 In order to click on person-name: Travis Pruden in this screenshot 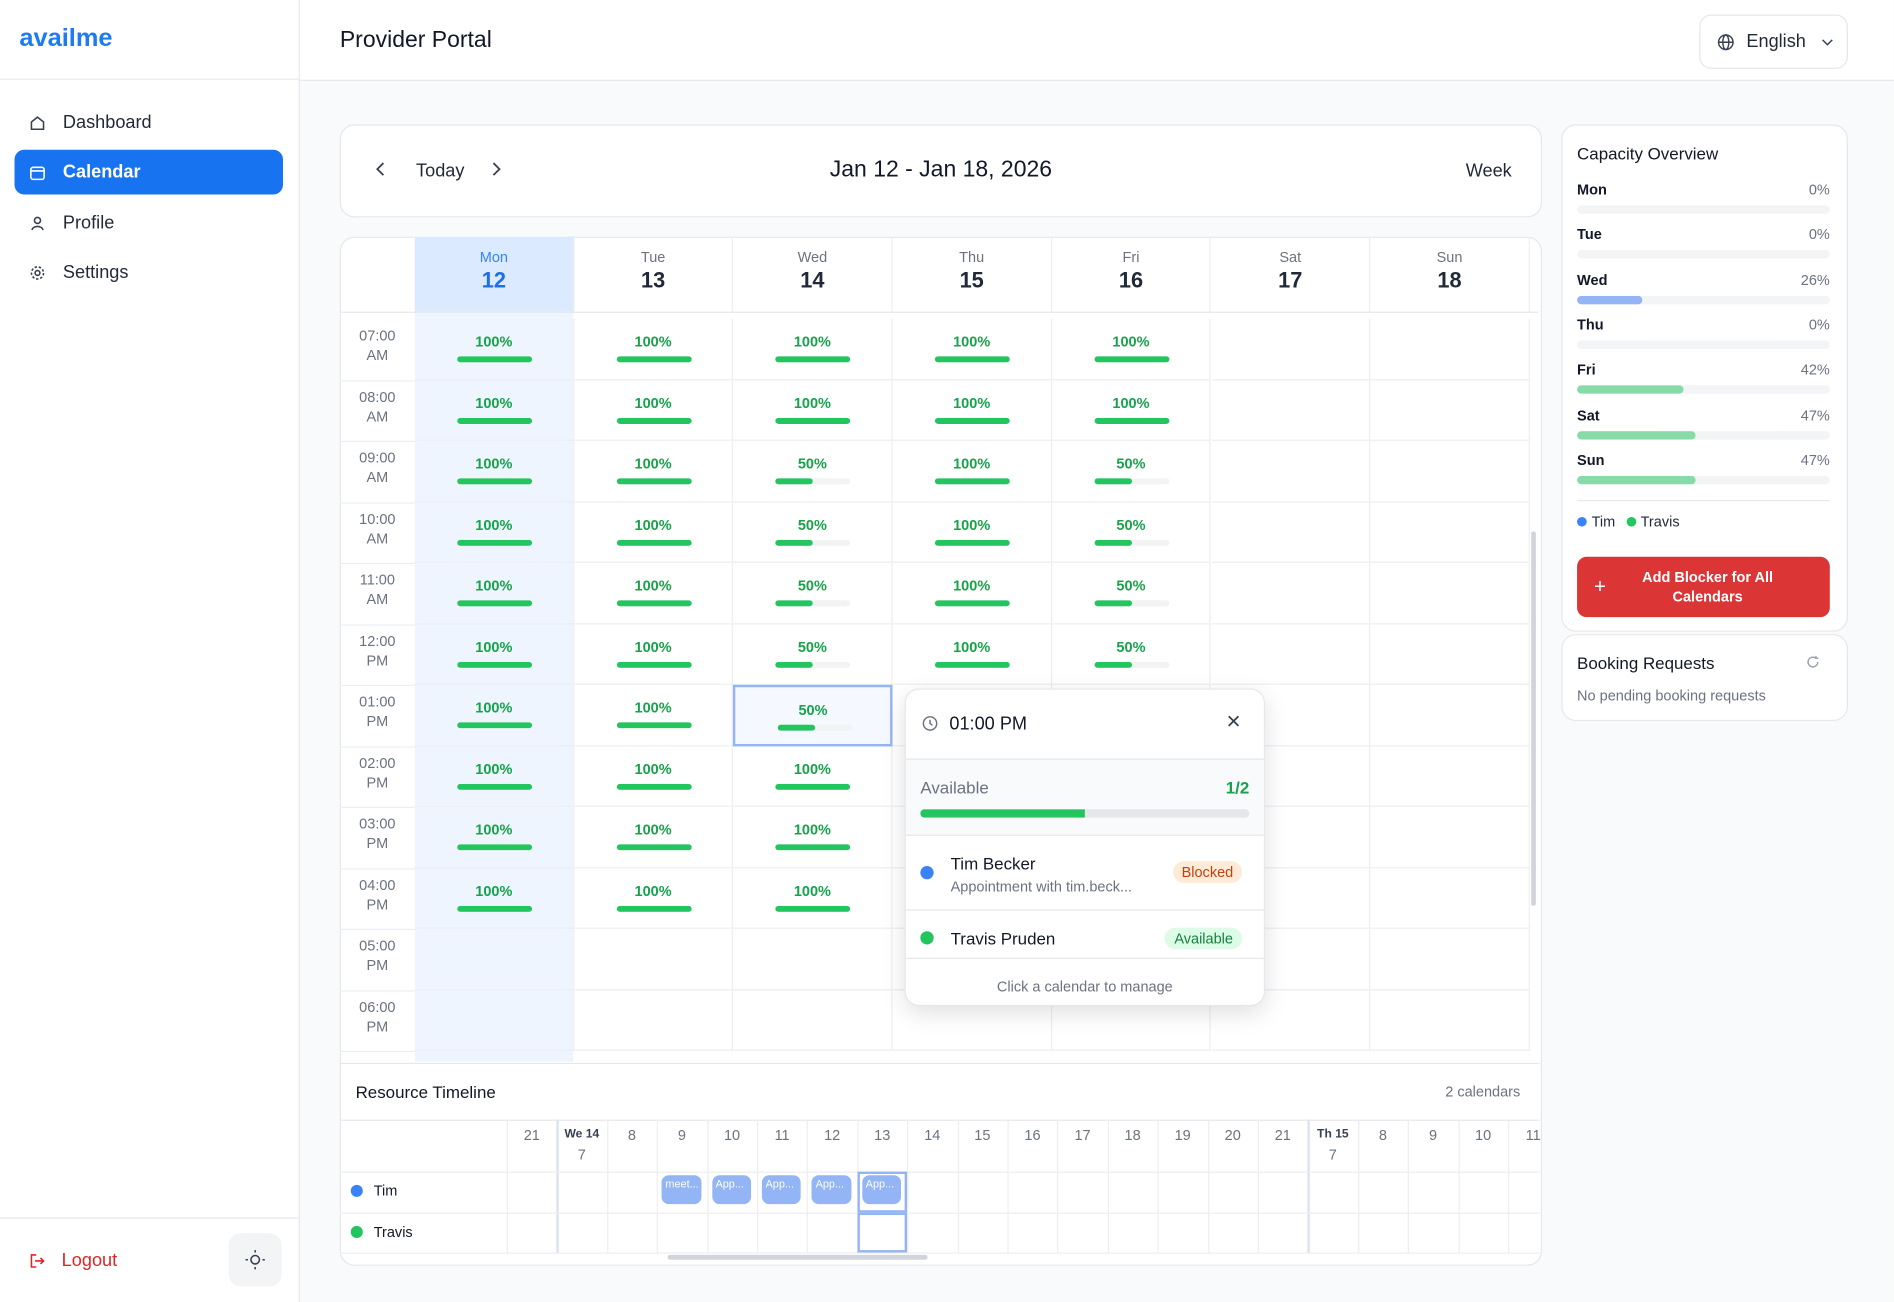, I will do `click(1003, 938)`.